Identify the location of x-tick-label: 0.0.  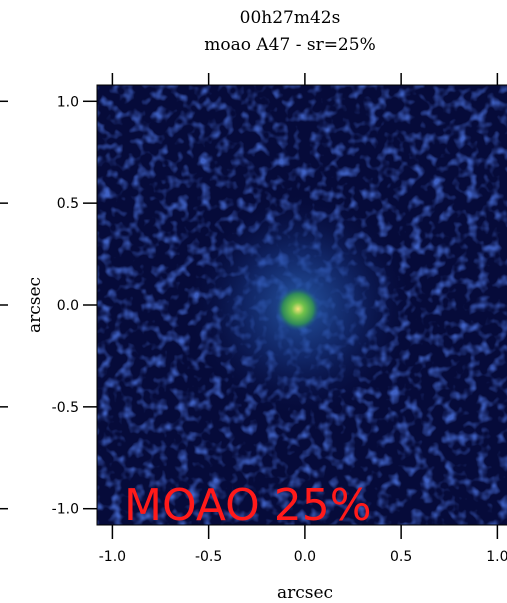
(305, 557).